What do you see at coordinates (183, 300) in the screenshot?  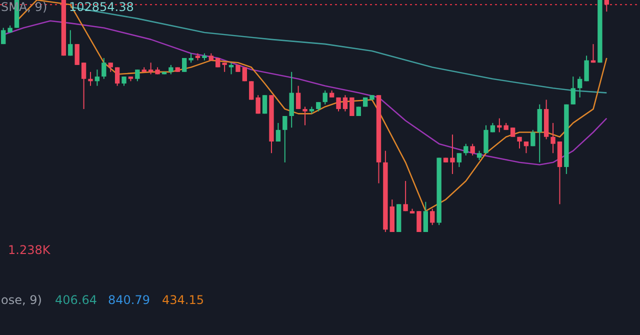 I see `text: 434.15` at bounding box center [183, 300].